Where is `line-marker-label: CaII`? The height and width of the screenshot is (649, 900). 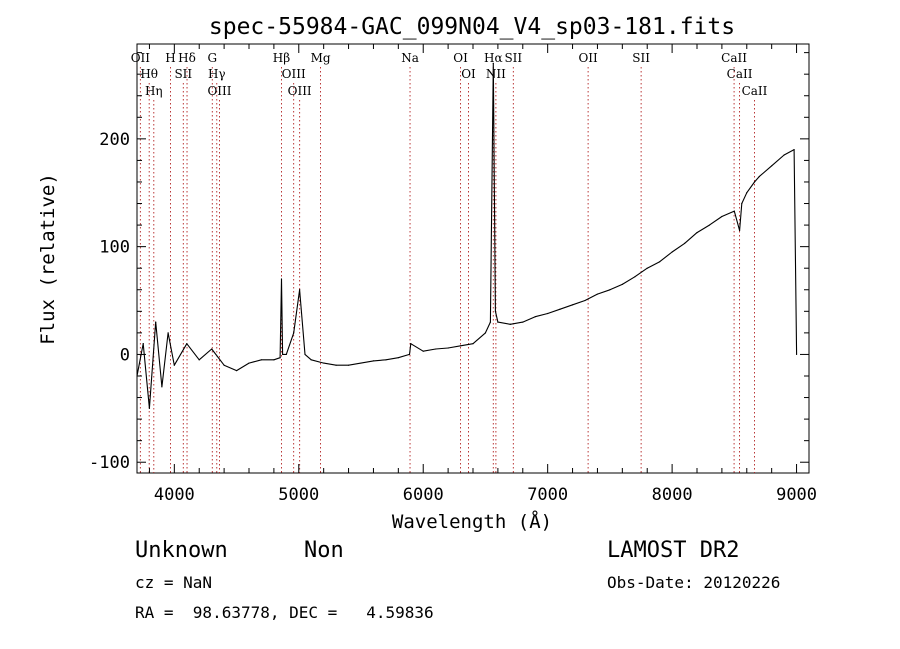 line-marker-label: CaII is located at coordinates (740, 74).